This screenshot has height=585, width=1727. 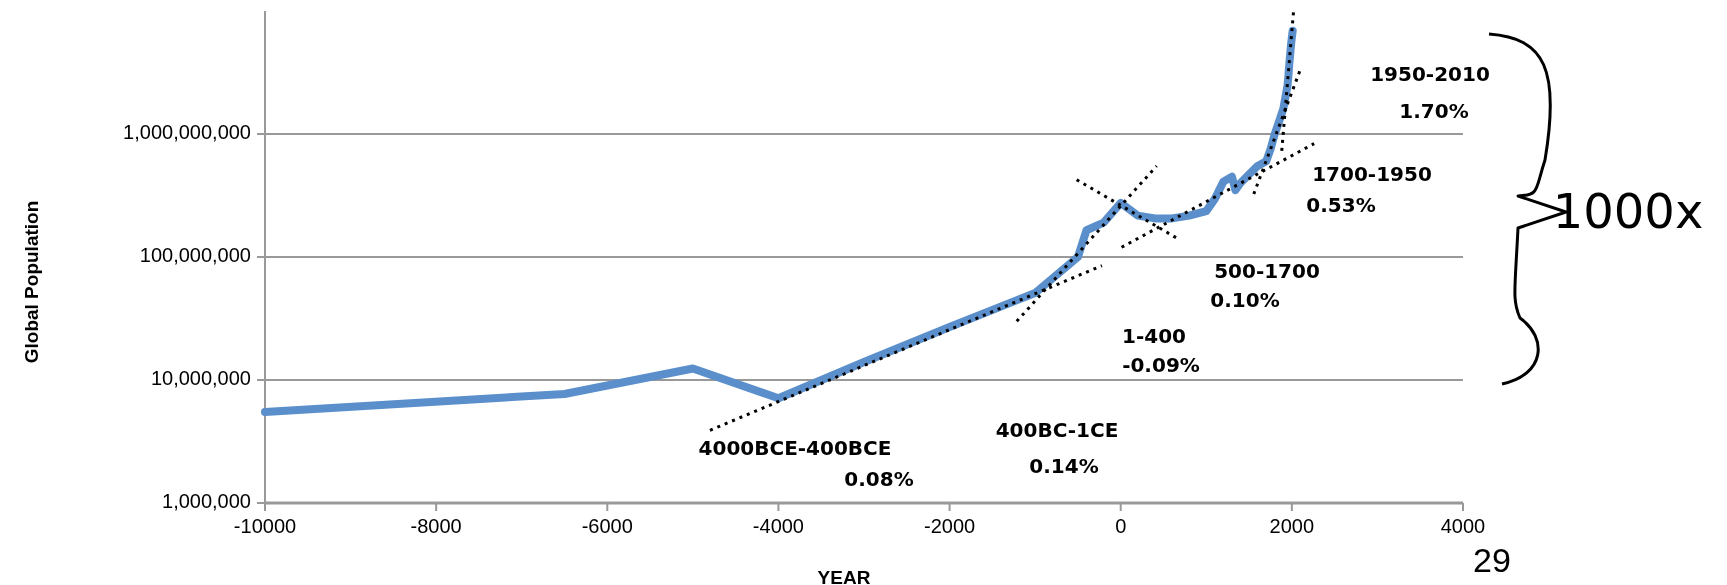 What do you see at coordinates (1628, 211) in the screenshot?
I see `text: 1000x` at bounding box center [1628, 211].